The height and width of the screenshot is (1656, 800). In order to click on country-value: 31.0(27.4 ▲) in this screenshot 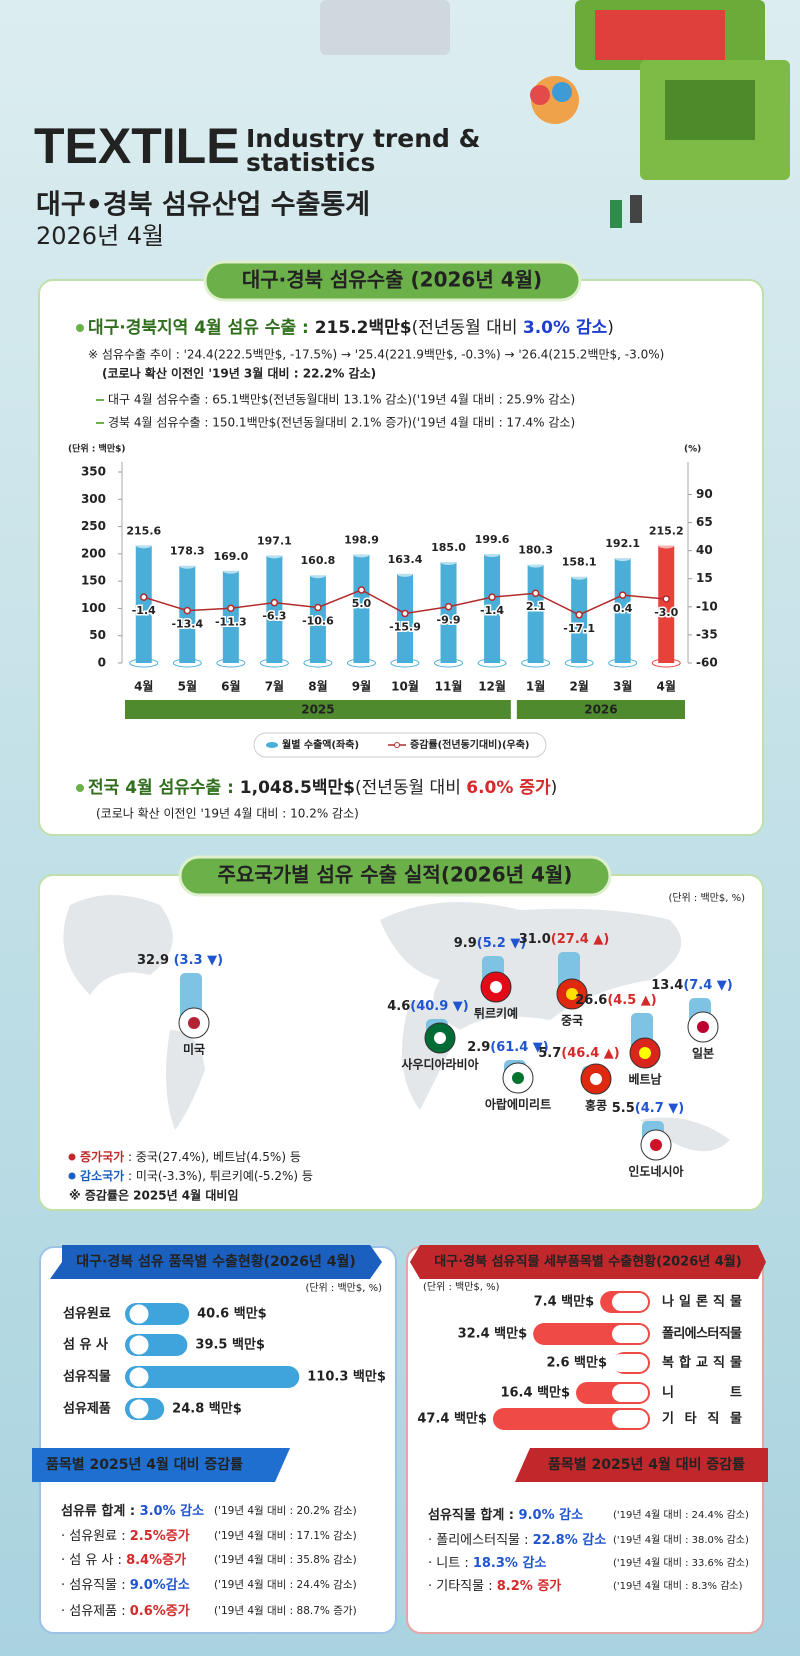, I will do `click(564, 939)`.